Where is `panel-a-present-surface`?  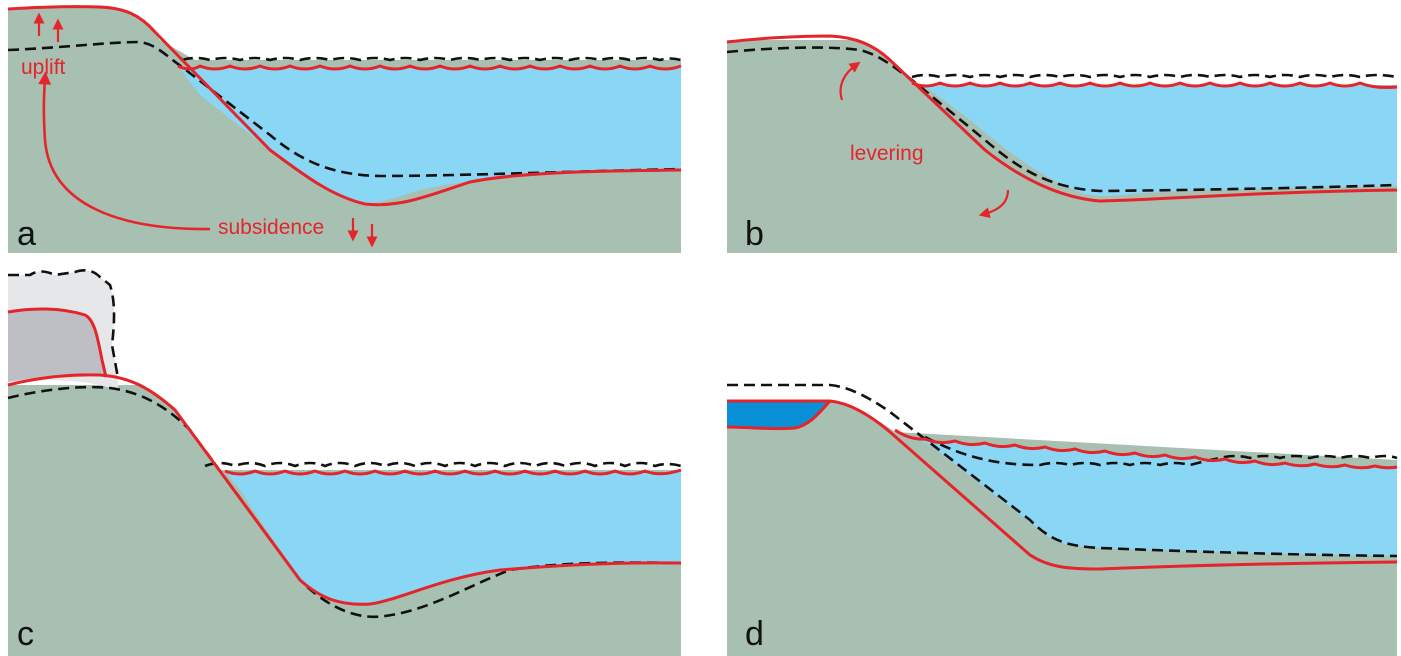 panel-a-present-surface is located at coordinates (344, 106).